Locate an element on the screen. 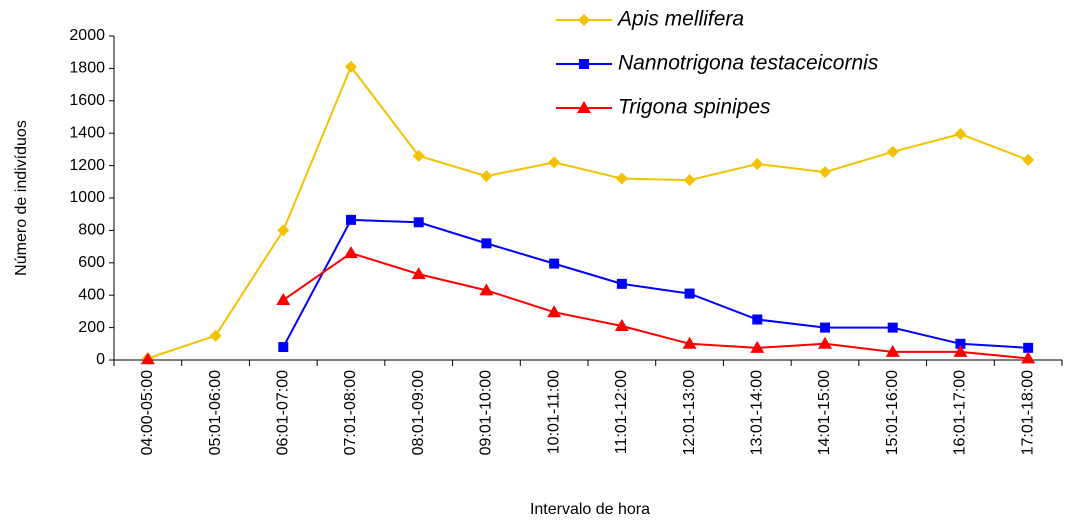 The image size is (1082, 522). y-tick-label: 0 is located at coordinates (100, 359).